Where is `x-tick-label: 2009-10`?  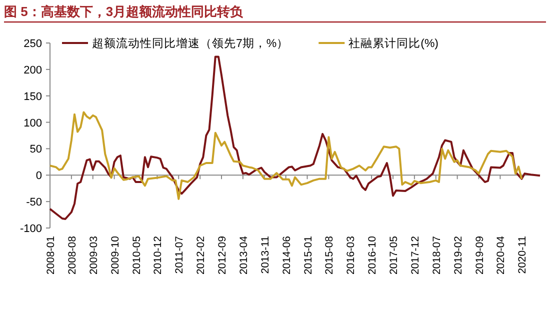 x-tick-label: 2009-10 is located at coordinates (115, 255).